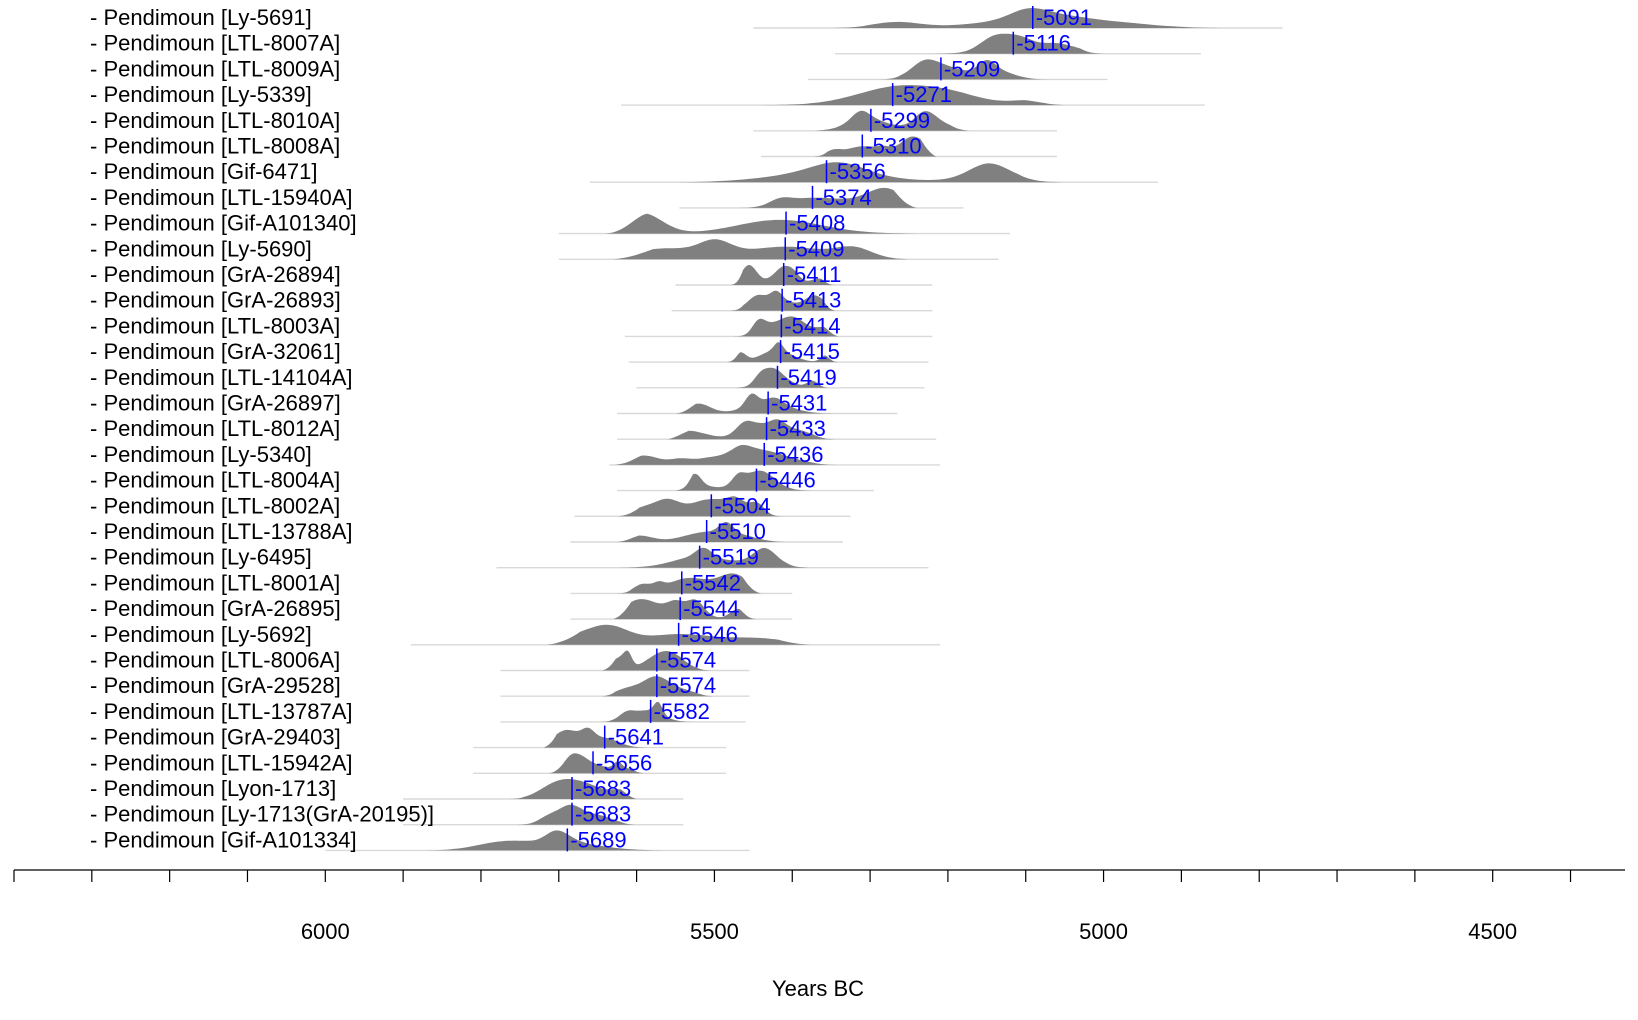 This screenshot has width=1638, height=1020. Describe the element at coordinates (482, 480) in the screenshot. I see `density-row: -5446 - Pendimoun [LTL-8004A]` at that location.